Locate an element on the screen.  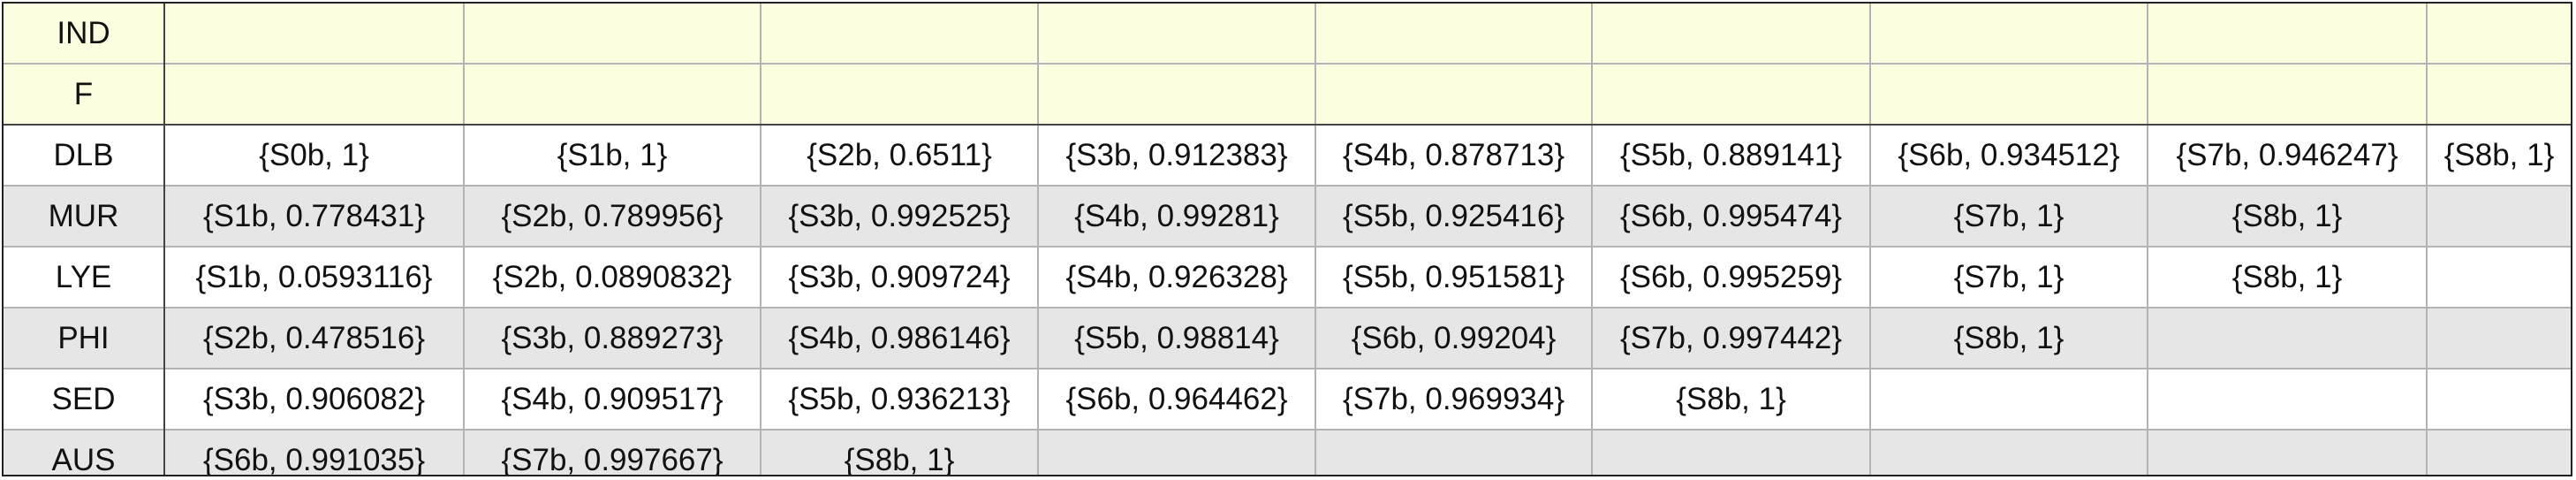
header-row: IND is located at coordinates (1288, 34).